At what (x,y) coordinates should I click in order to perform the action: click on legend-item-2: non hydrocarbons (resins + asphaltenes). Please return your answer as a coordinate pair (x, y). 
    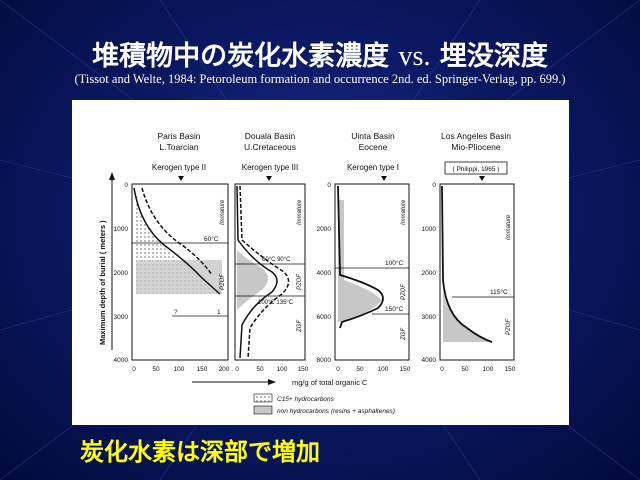
    Looking at the image, I should click on (336, 411).